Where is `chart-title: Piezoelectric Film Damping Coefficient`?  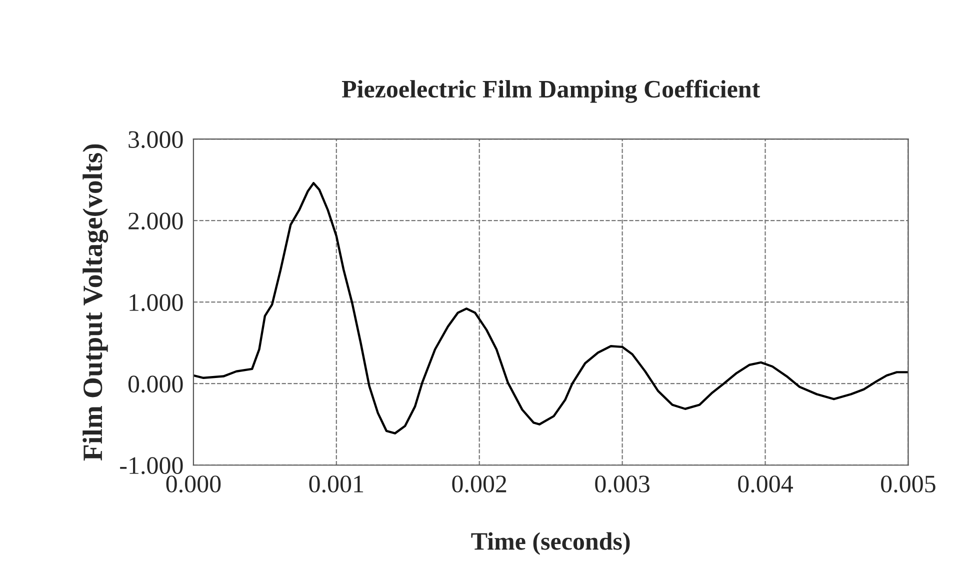
chart-title: Piezoelectric Film Damping Coefficient is located at coordinates (551, 91).